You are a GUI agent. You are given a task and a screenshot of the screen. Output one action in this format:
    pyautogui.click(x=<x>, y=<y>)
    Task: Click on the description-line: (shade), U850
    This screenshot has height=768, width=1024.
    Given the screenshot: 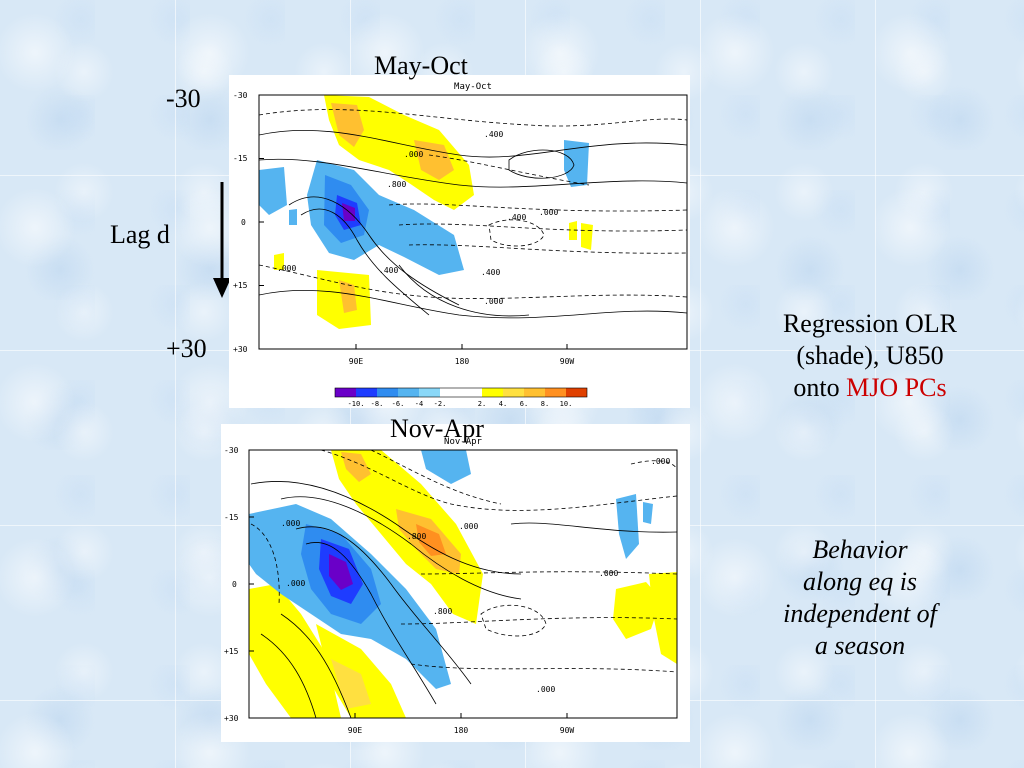 What is the action you would take?
    pyautogui.click(x=870, y=355)
    